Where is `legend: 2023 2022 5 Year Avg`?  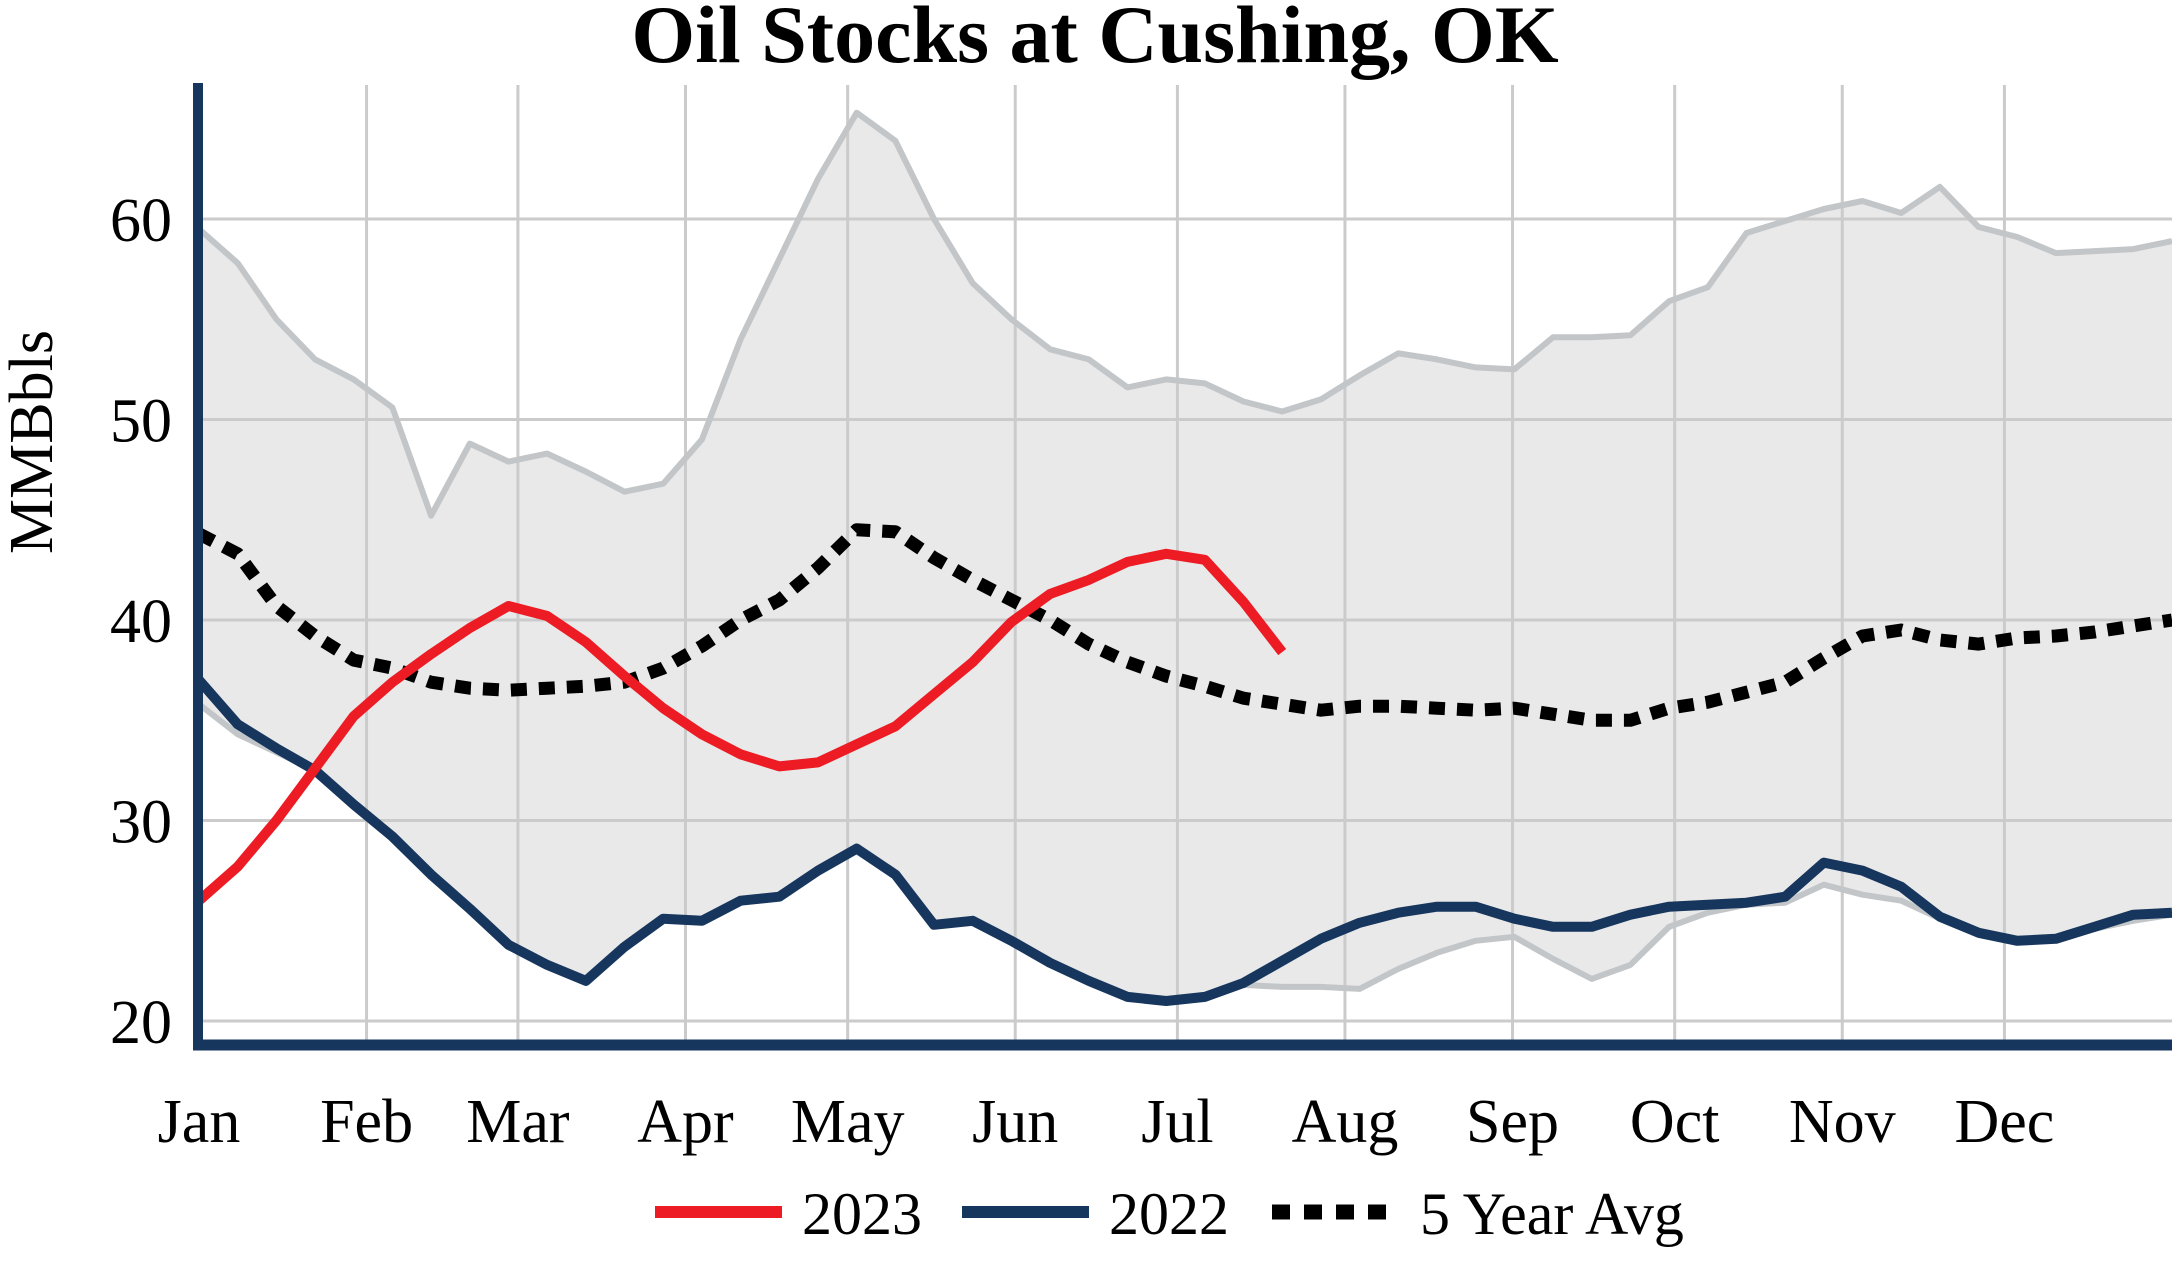 legend: 2023 2022 5 Year Avg is located at coordinates (1169, 1214).